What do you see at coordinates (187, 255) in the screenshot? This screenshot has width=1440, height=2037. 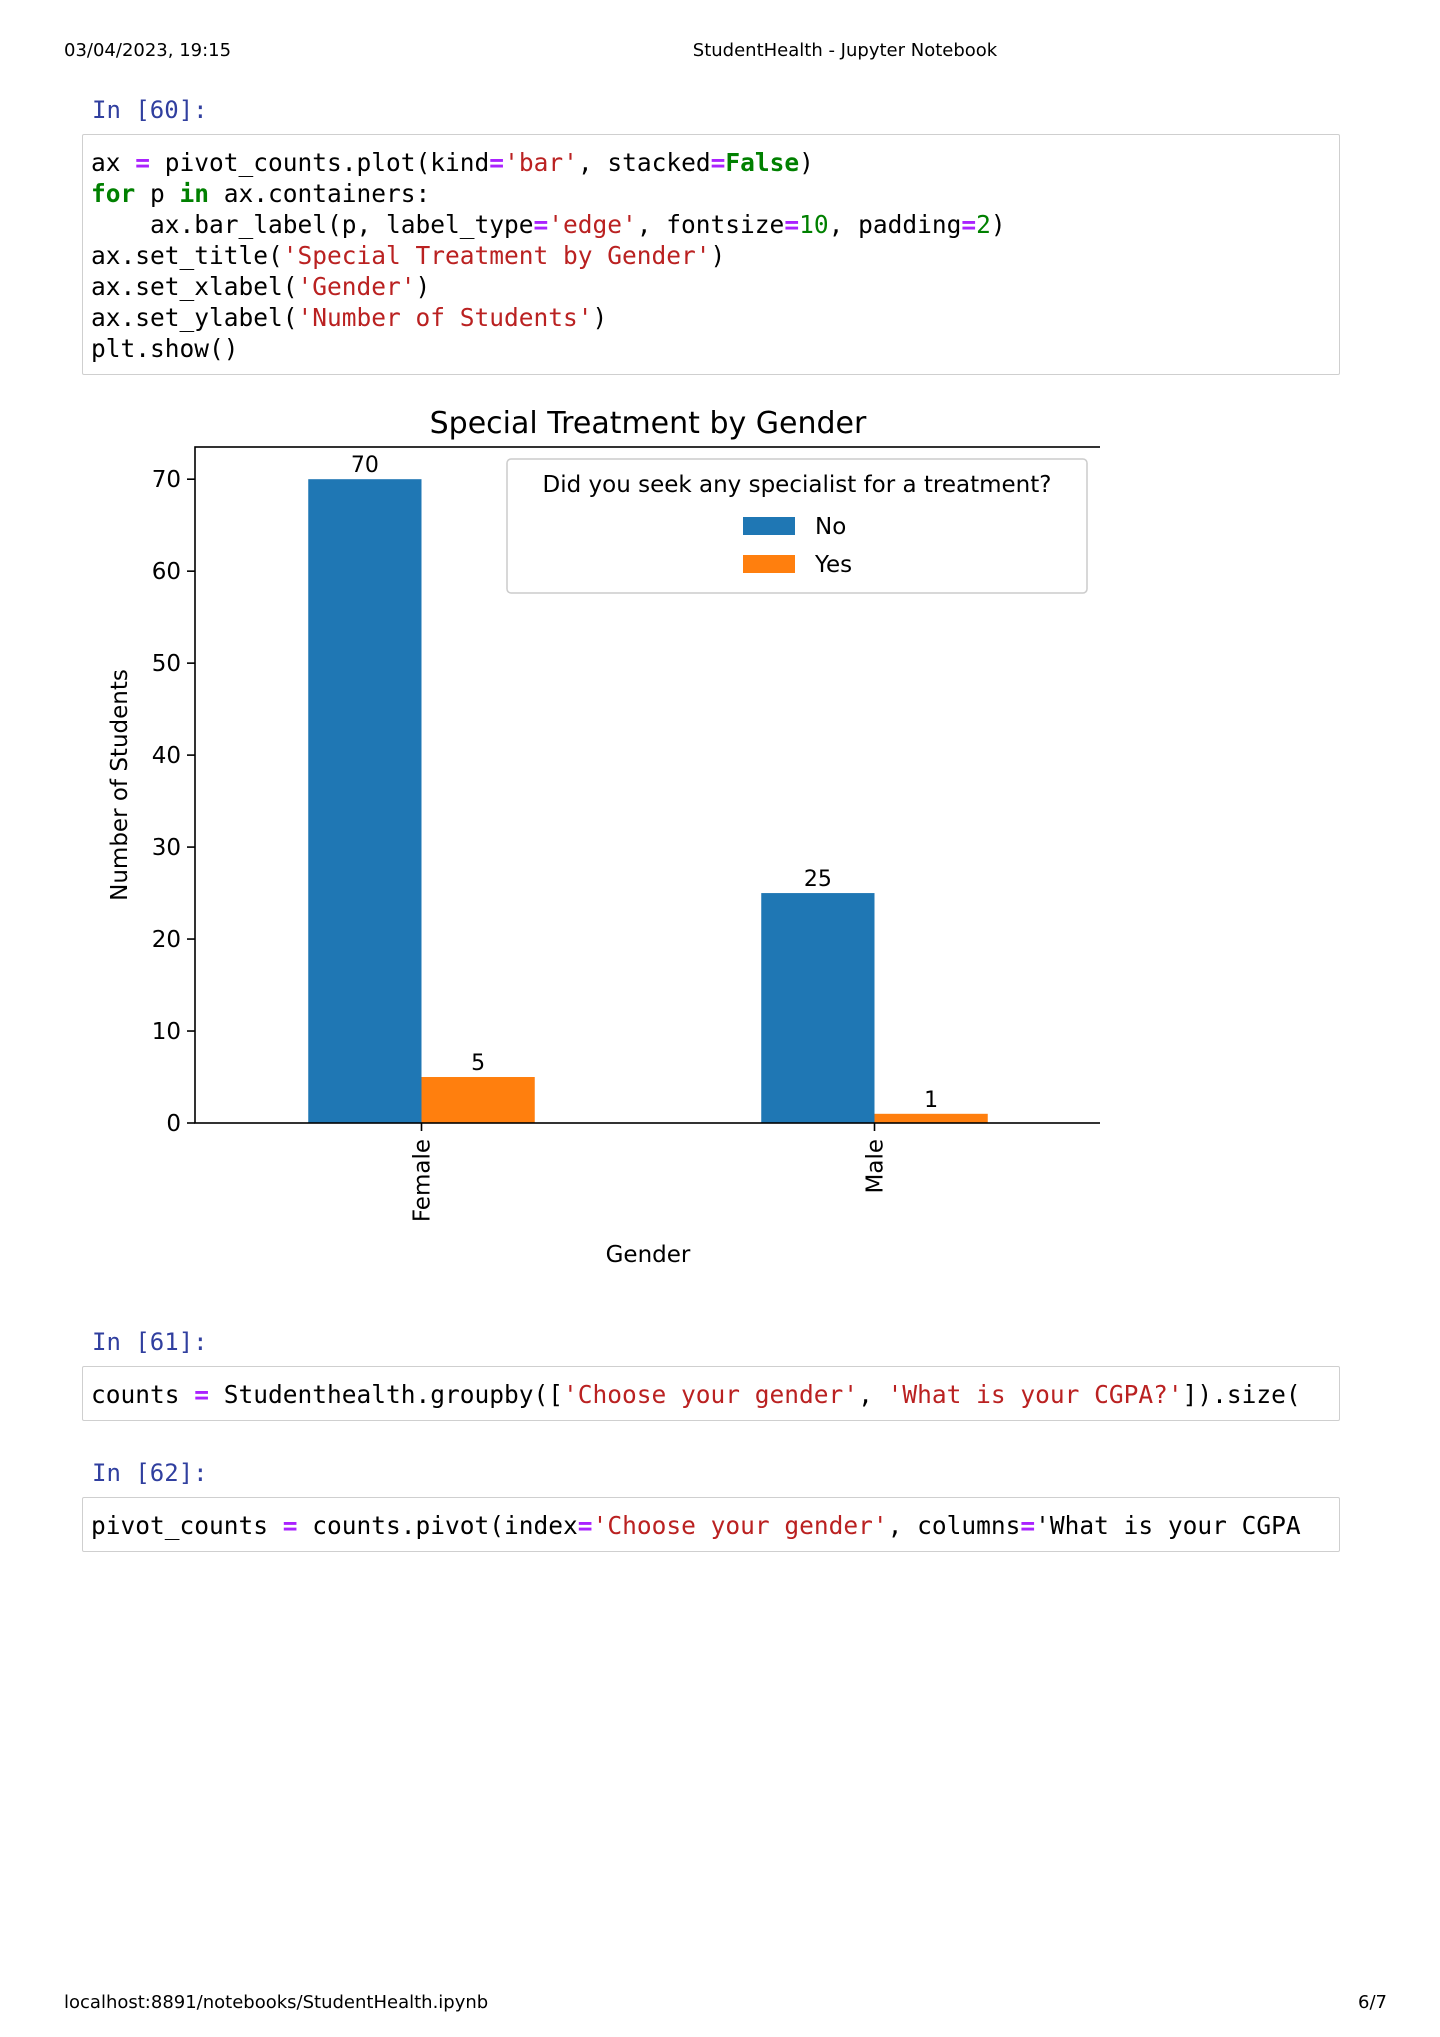 I see `code-token: ax.set_title(` at bounding box center [187, 255].